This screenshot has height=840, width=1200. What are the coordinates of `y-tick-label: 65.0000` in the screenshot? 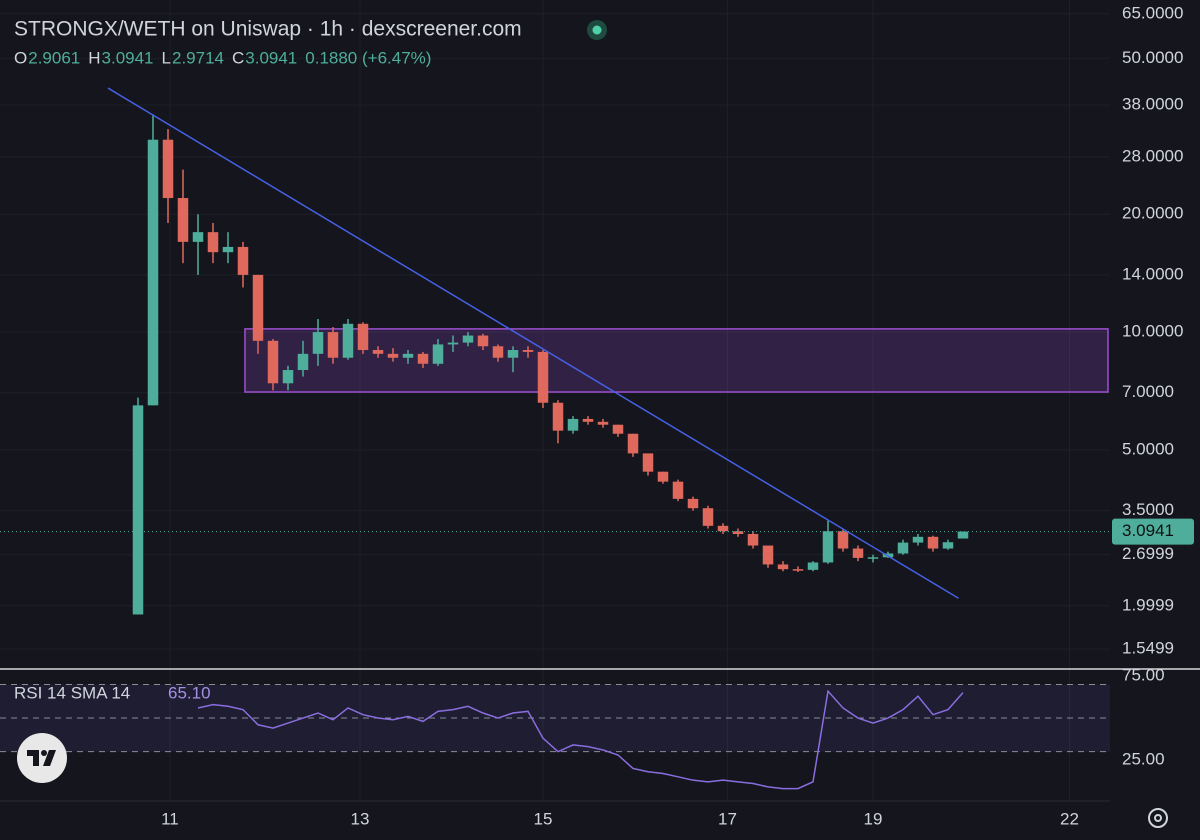 It's located at (1152, 12).